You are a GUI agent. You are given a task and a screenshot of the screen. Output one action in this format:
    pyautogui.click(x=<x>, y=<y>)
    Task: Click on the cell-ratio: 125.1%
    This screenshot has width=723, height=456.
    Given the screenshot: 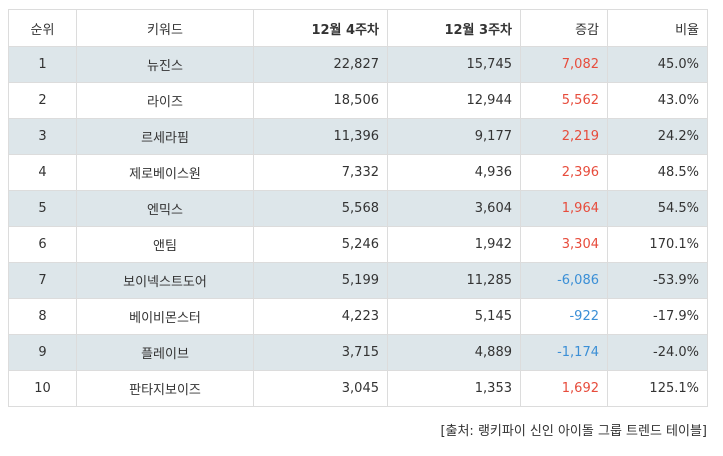 What is the action you would take?
    pyautogui.click(x=657, y=388)
    